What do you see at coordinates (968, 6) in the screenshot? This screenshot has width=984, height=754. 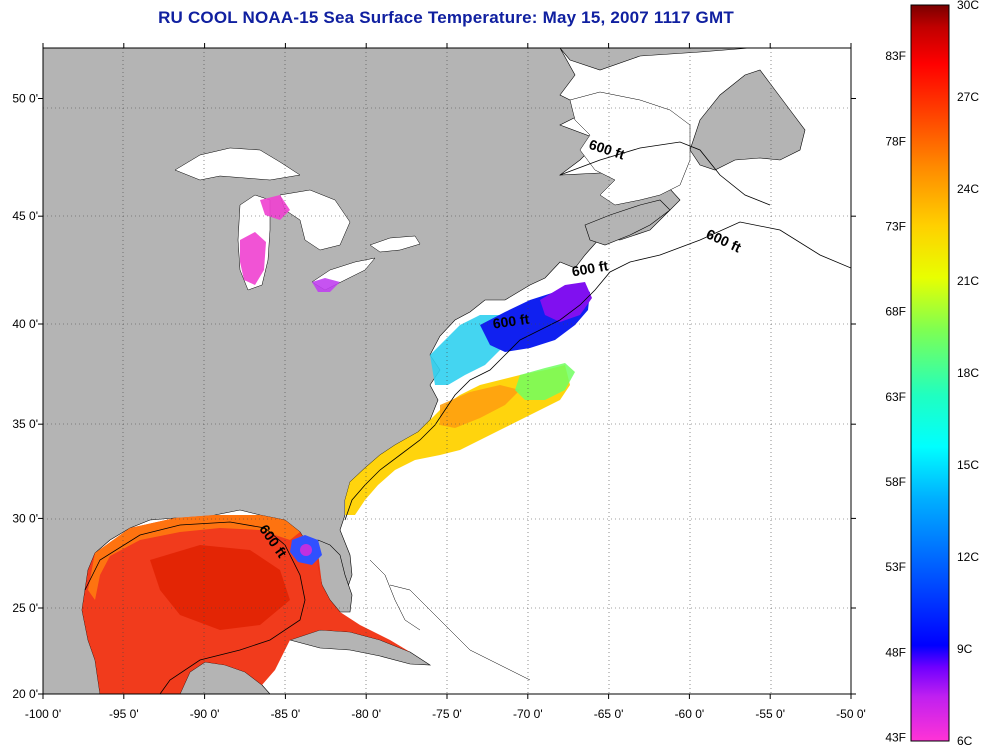 I see `colorbar-c-label: 30C` at bounding box center [968, 6].